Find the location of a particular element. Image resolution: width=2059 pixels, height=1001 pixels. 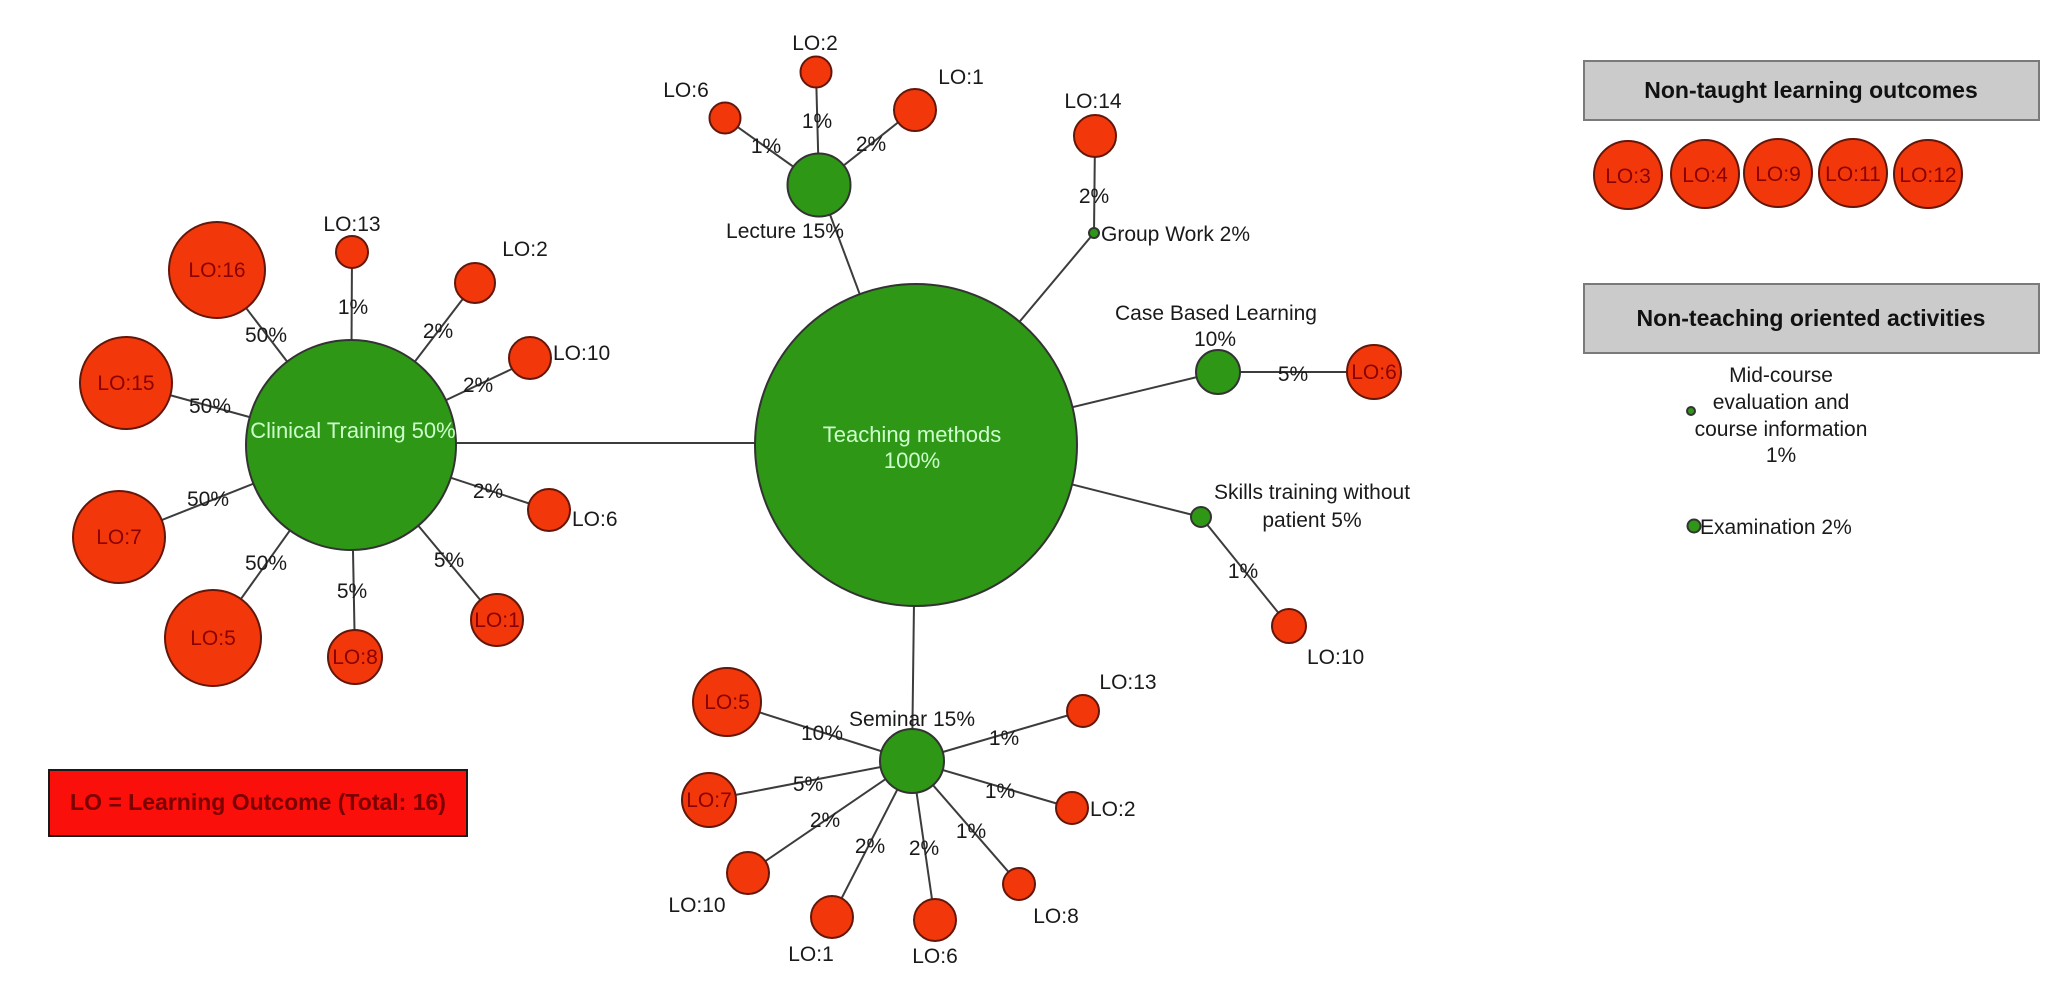

svg-text: LO:4 is located at coordinates (1705, 175).